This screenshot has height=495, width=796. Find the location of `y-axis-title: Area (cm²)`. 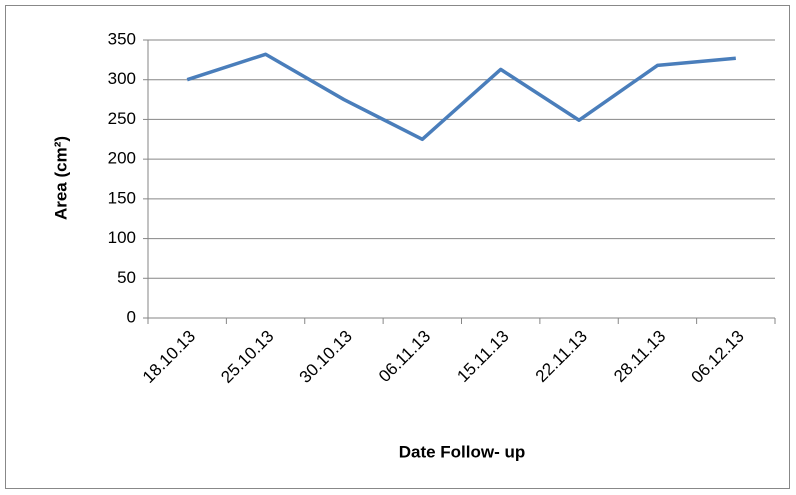

y-axis-title: Area (cm²) is located at coordinates (60, 178).